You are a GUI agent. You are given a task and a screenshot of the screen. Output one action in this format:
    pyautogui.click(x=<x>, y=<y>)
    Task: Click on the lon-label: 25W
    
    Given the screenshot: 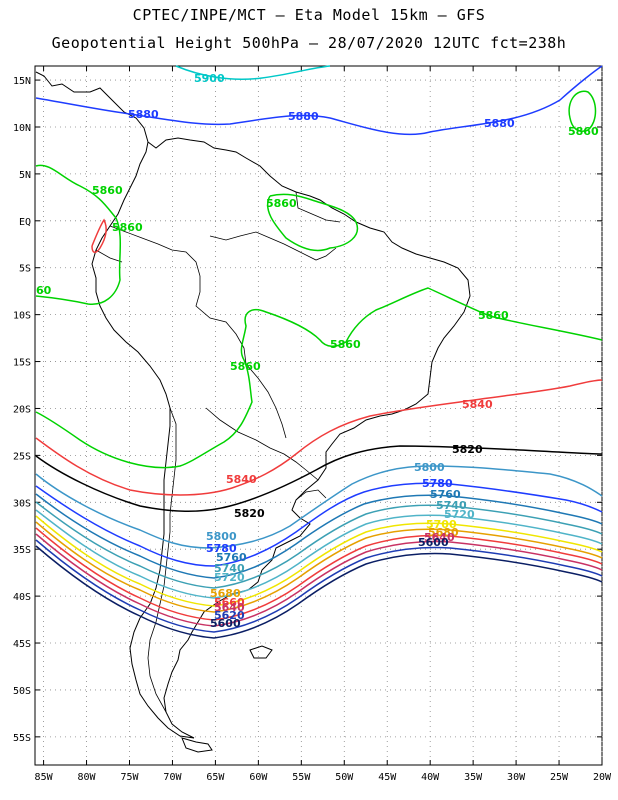 What is the action you would take?
    pyautogui.click(x=559, y=777)
    